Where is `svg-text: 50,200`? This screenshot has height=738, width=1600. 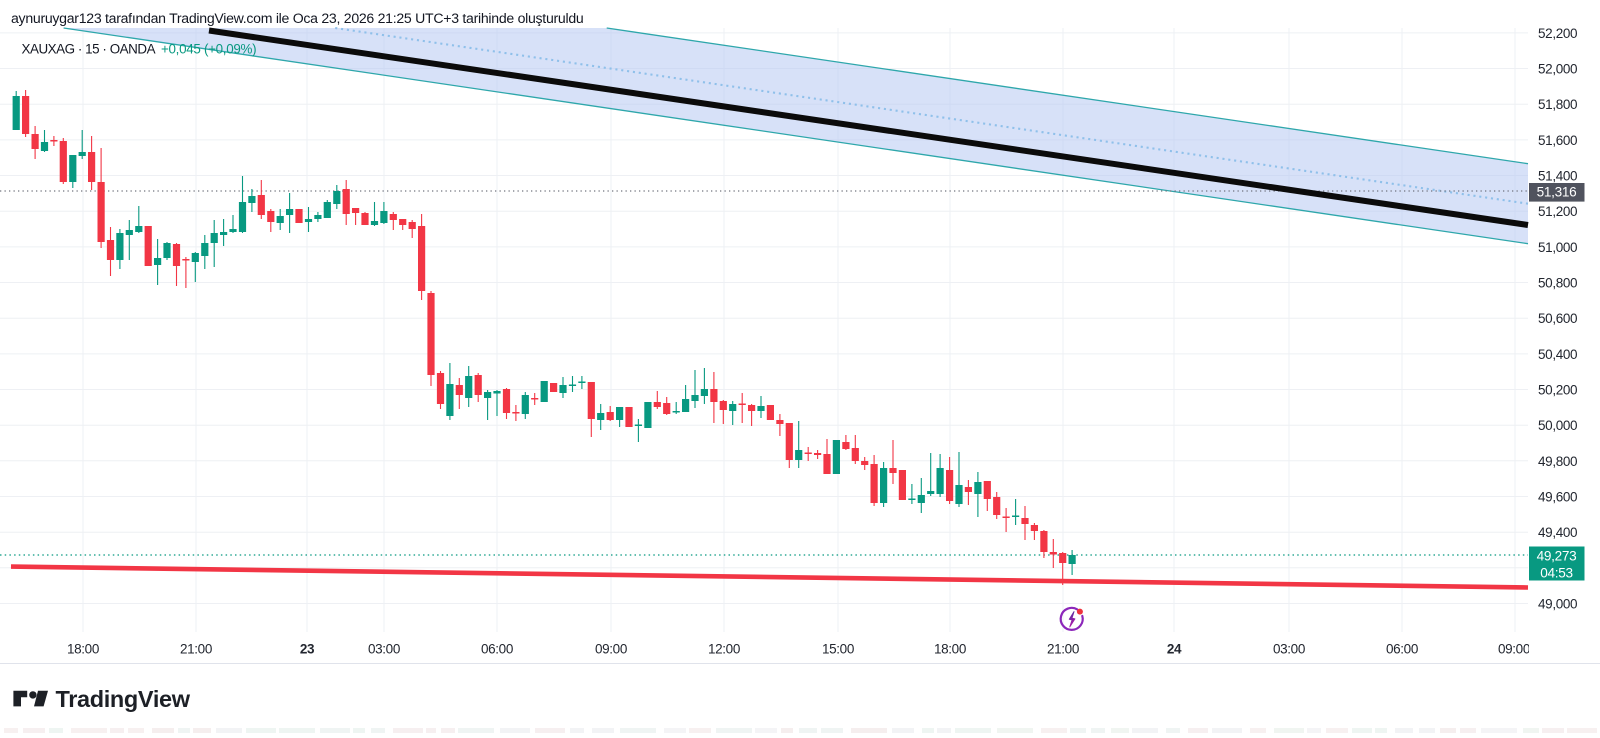
svg-text: 50,200 is located at coordinates (1557, 390).